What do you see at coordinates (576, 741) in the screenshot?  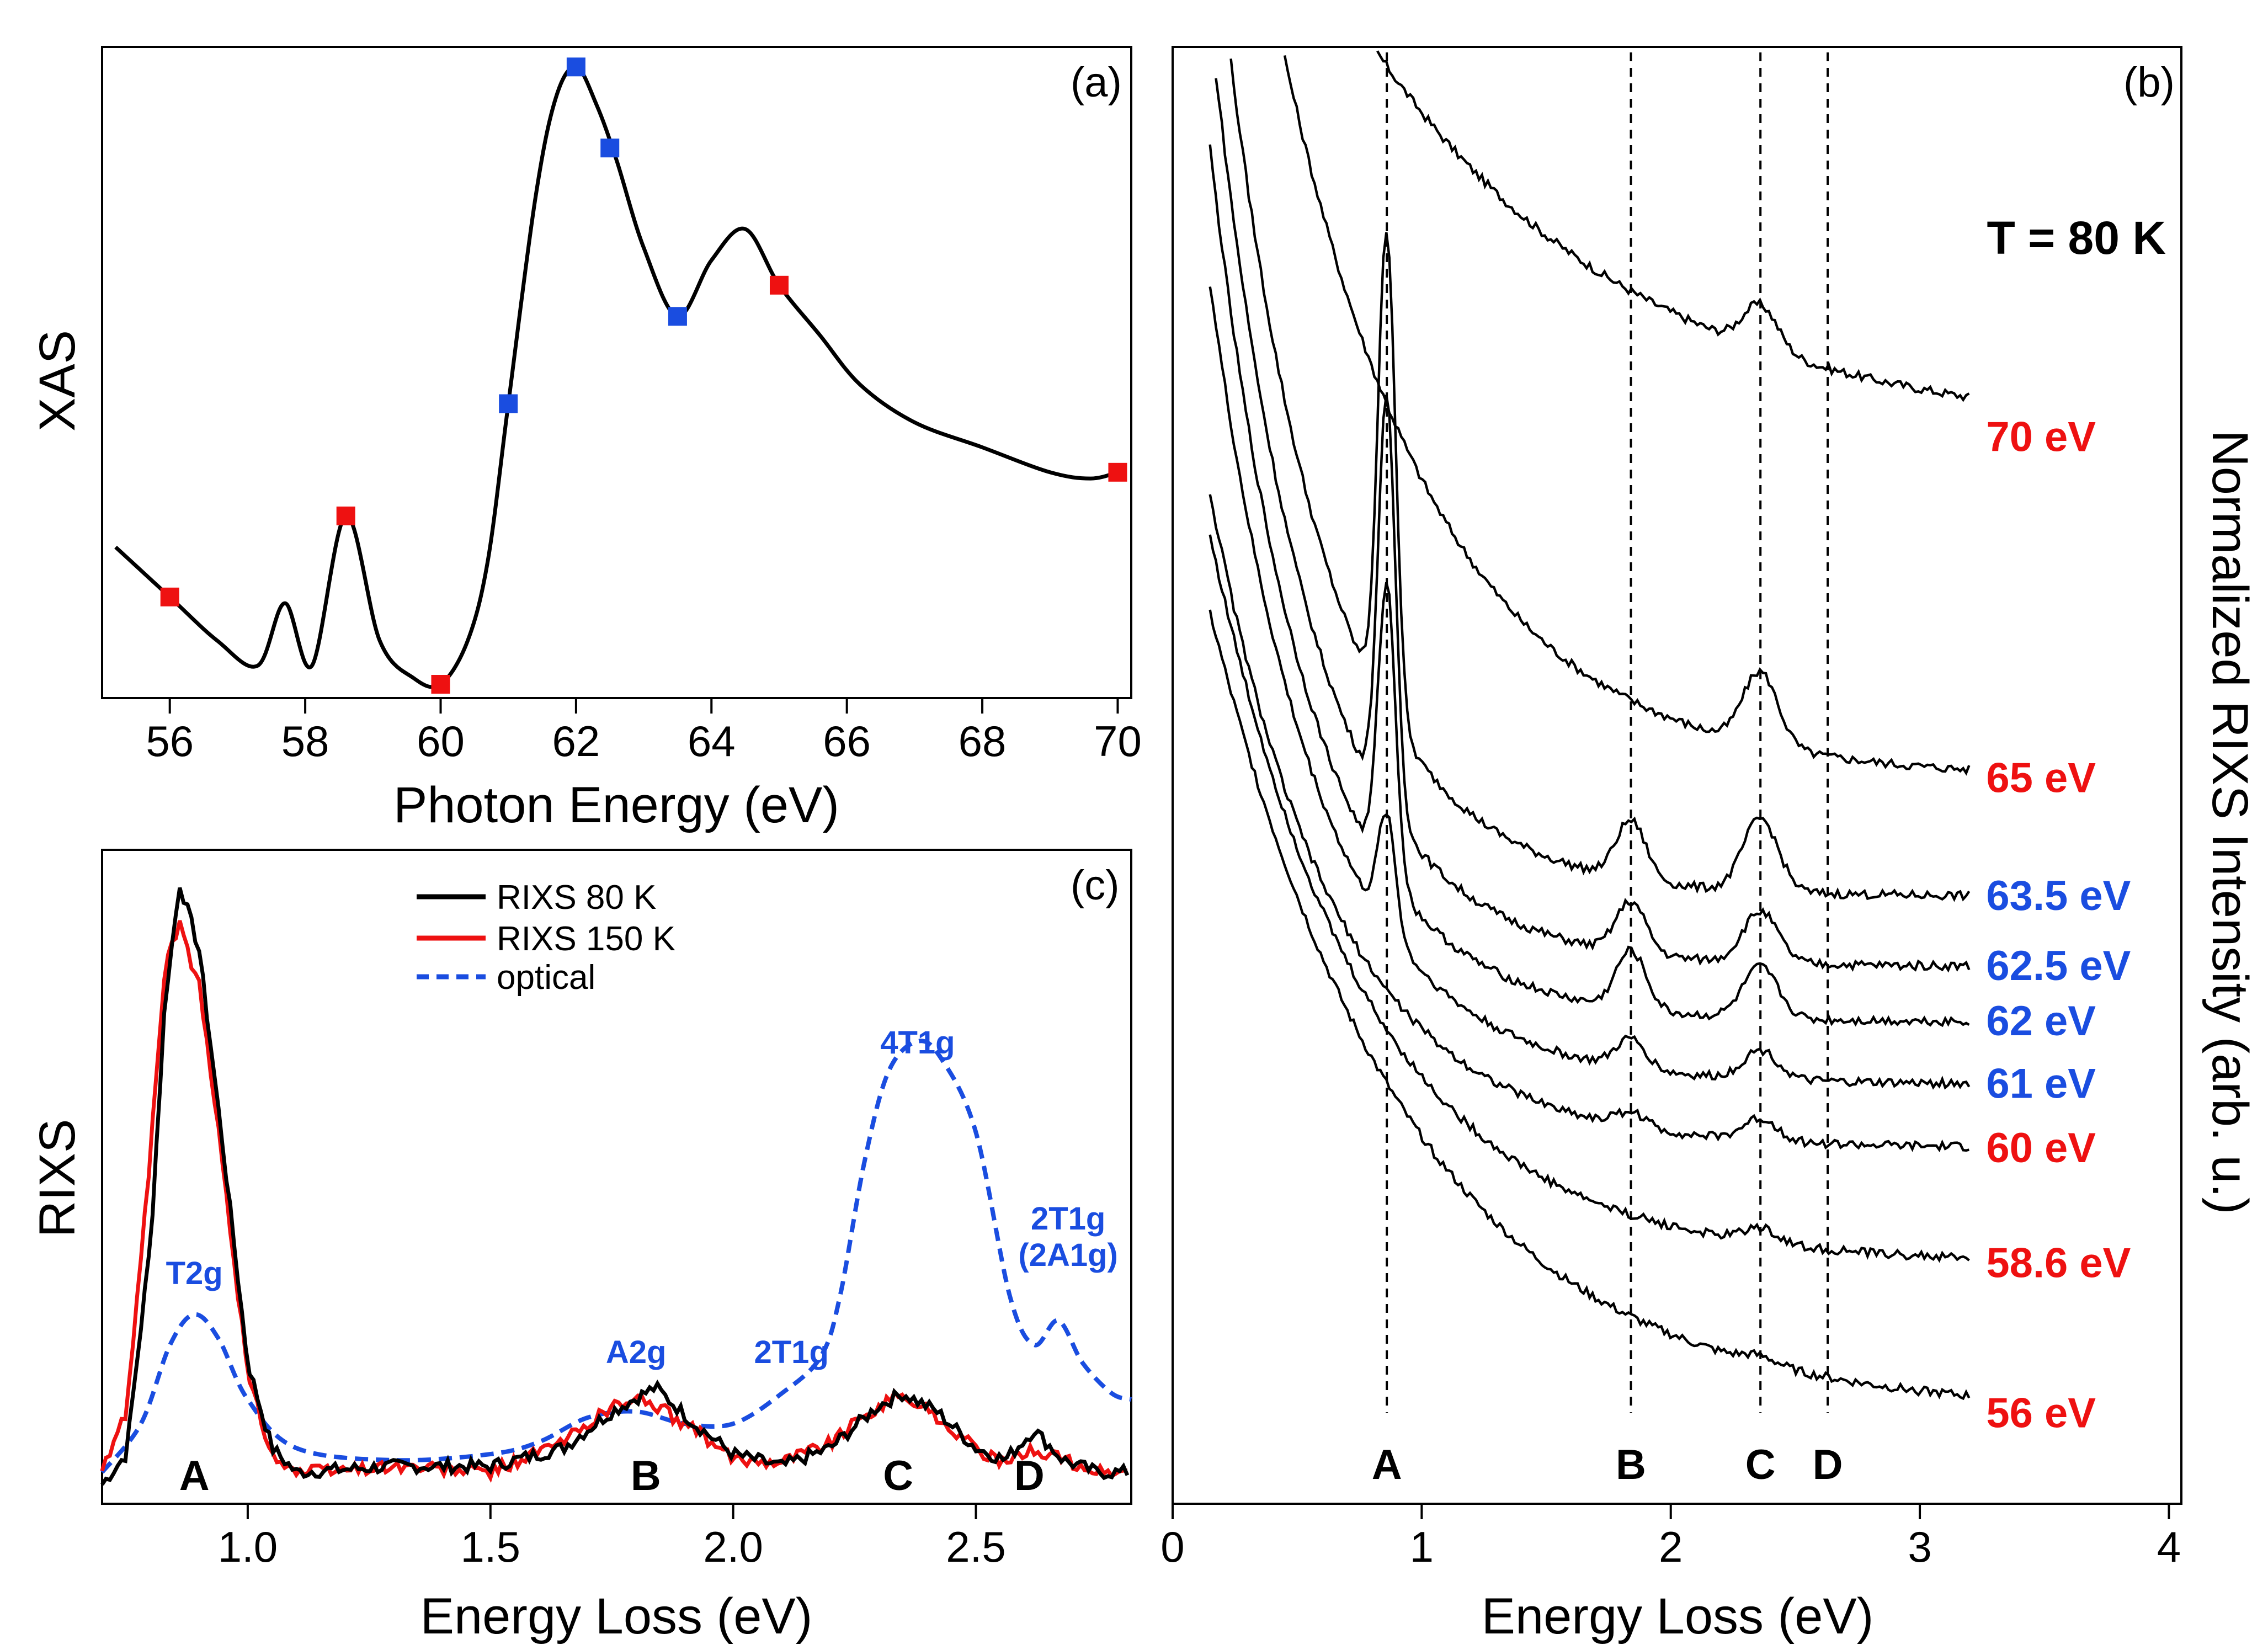 I see `panel-a-x-tick-label-3: 62` at bounding box center [576, 741].